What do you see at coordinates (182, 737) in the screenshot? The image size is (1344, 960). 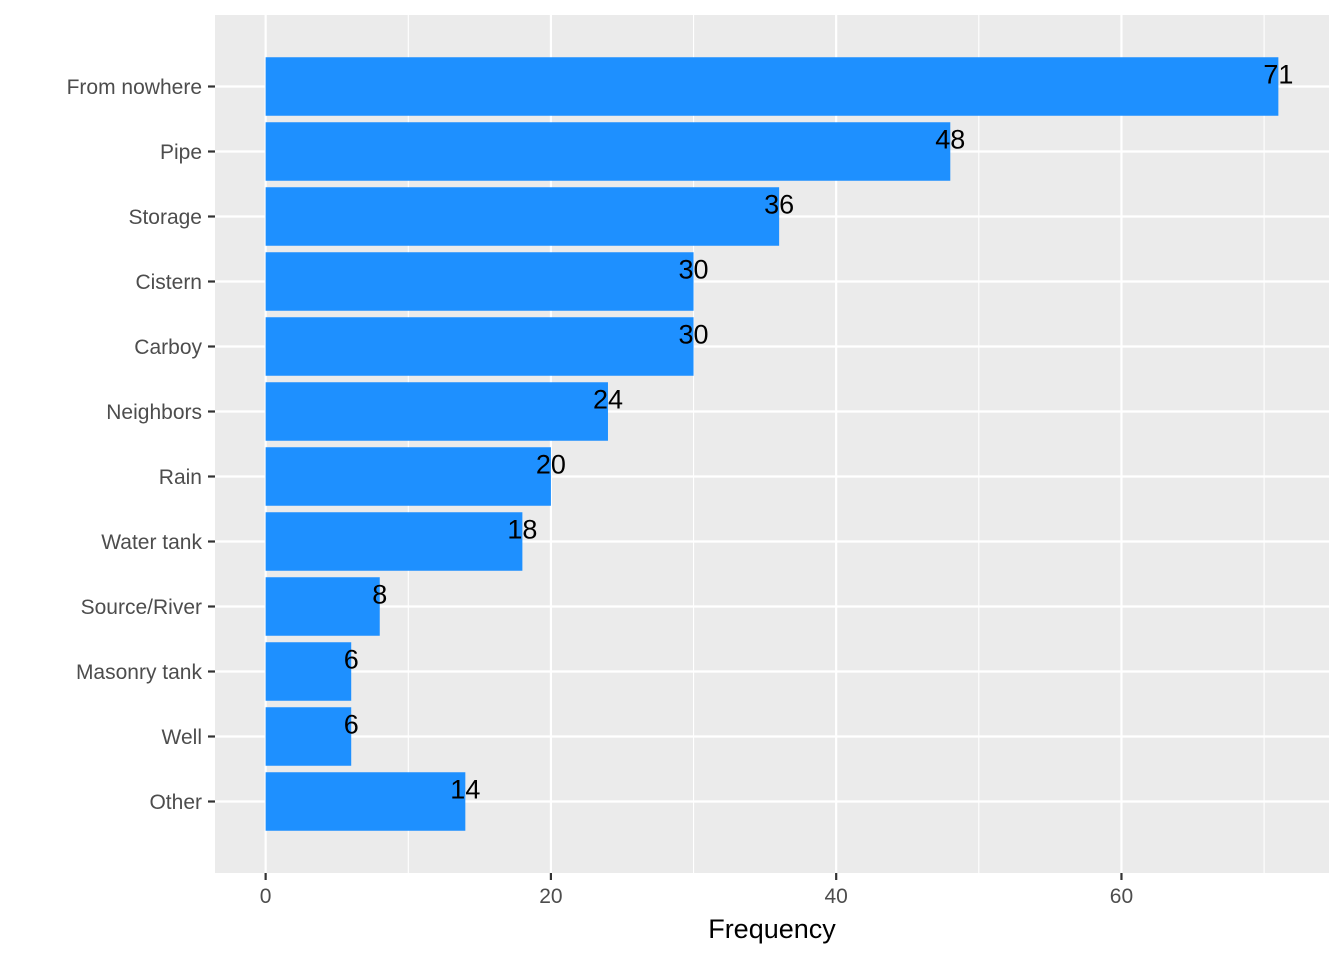 I see `y-tick-label: Well` at bounding box center [182, 737].